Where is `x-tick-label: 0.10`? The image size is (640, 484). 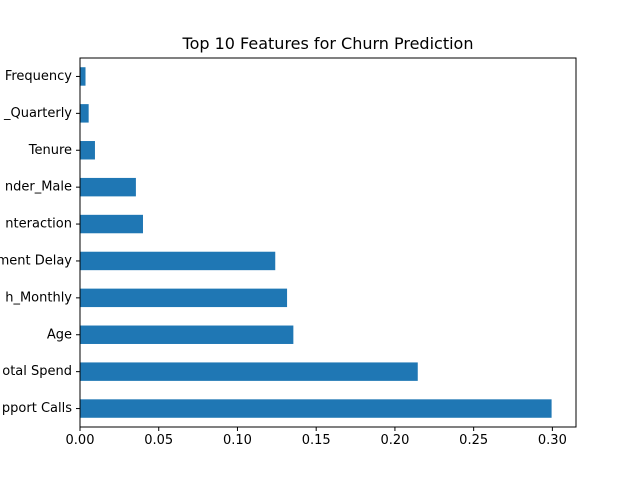
x-tick-label: 0.10 is located at coordinates (237, 440).